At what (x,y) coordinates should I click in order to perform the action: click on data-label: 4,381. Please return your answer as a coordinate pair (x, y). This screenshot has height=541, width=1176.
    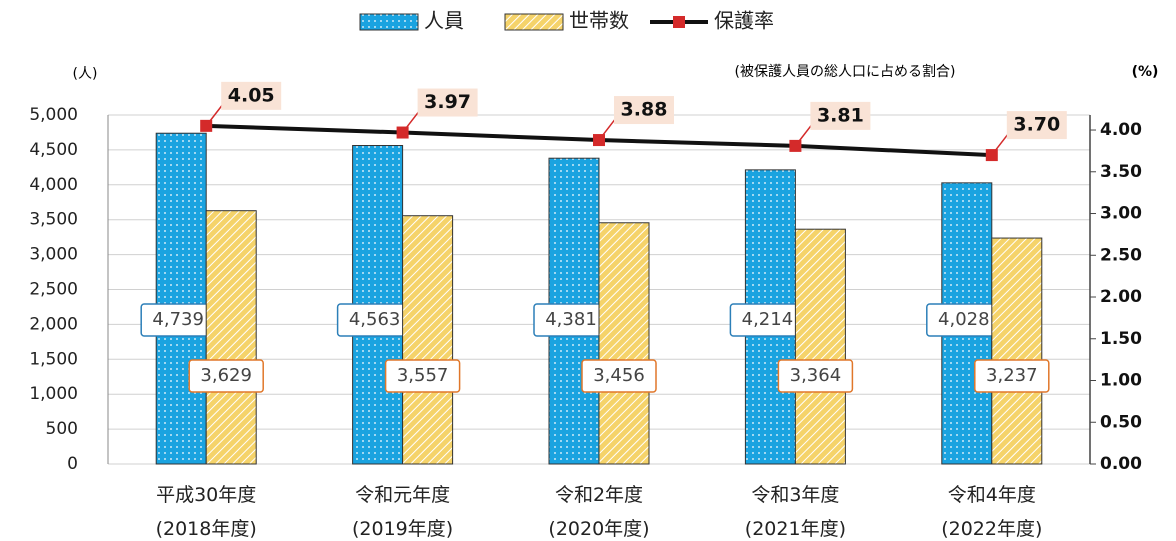
    Looking at the image, I should click on (571, 319).